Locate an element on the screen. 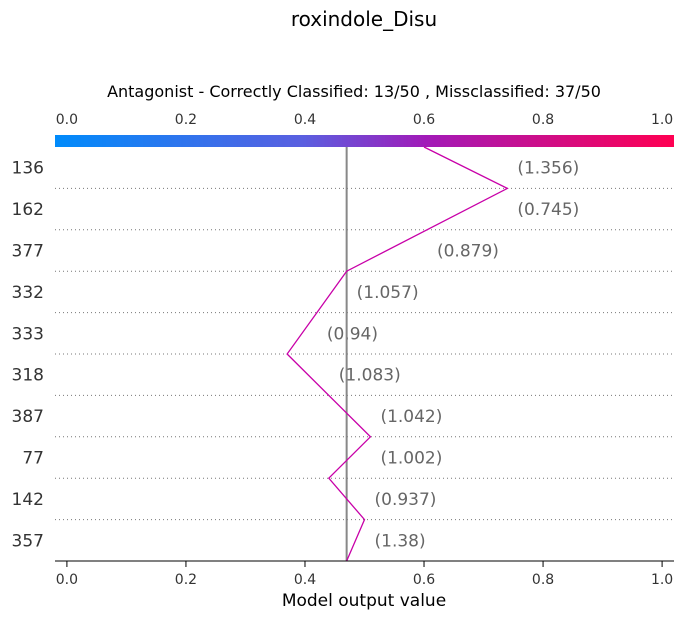  top-tick-label: 0.4 is located at coordinates (305, 120).